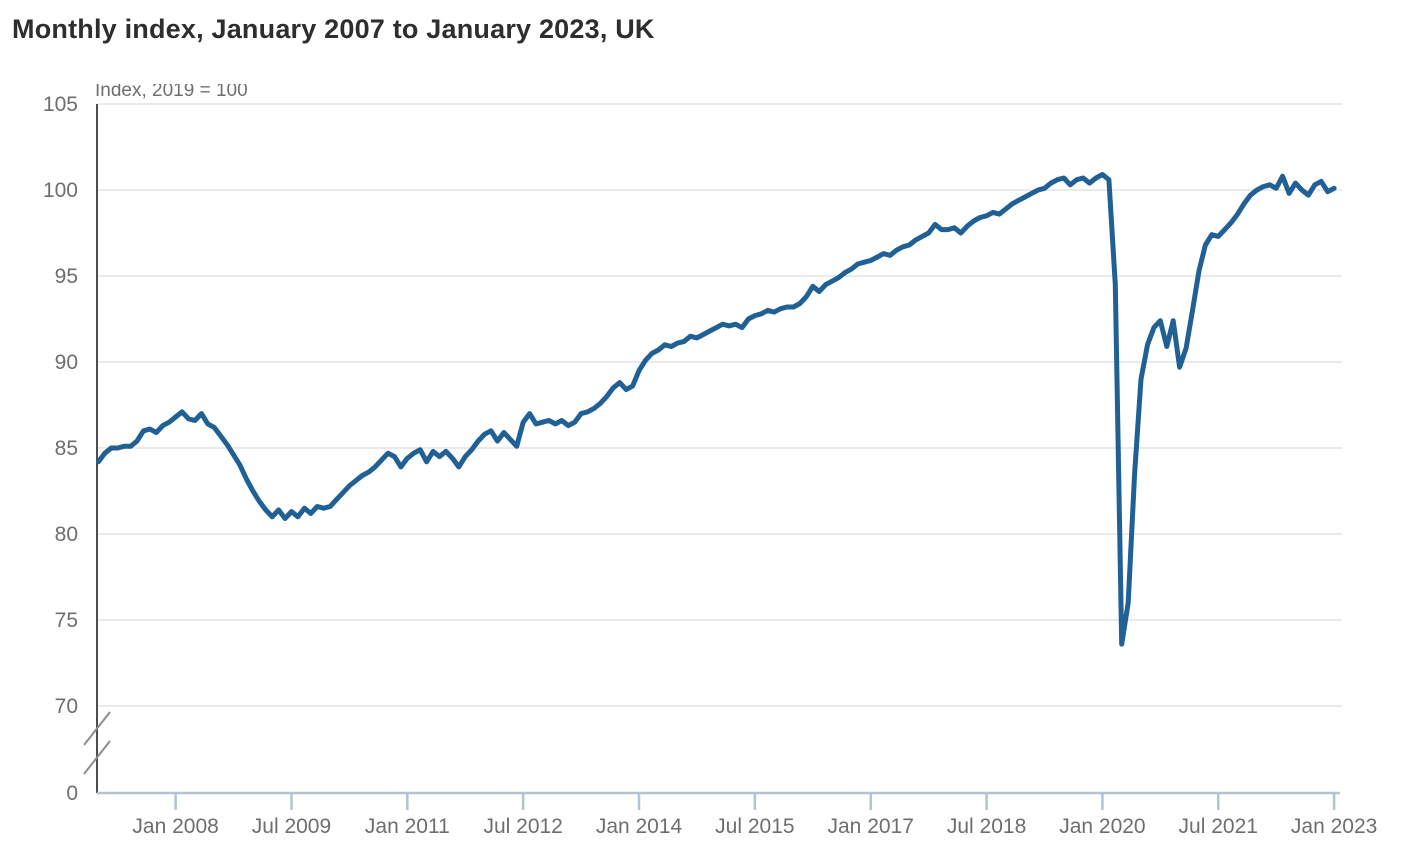 Image resolution: width=1406 pixels, height=854 pixels. I want to click on y-tick-label: 95, so click(66, 276).